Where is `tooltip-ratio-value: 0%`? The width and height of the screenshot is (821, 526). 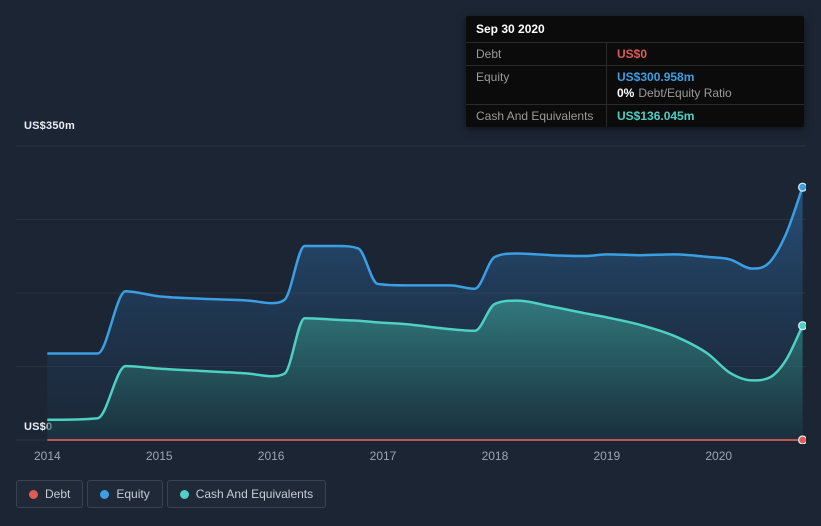 tooltip-ratio-value: 0% is located at coordinates (626, 93).